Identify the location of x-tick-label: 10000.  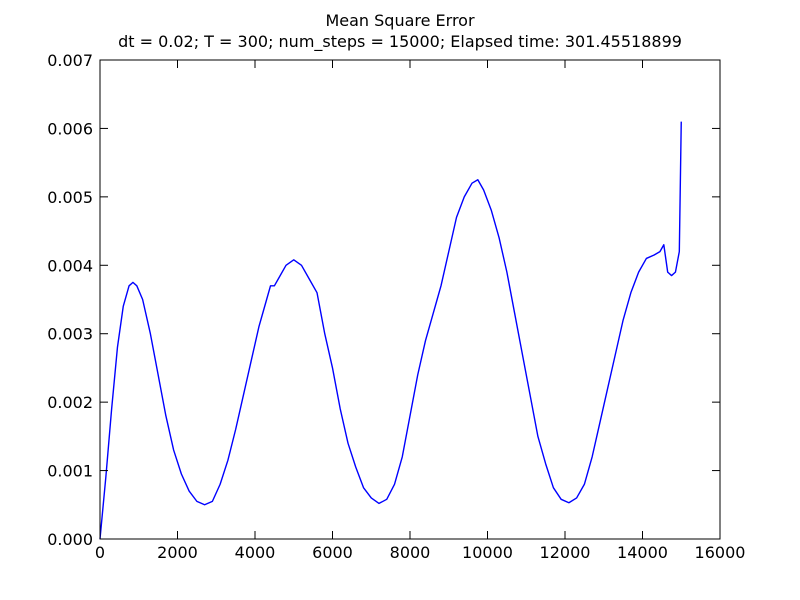
(487, 552).